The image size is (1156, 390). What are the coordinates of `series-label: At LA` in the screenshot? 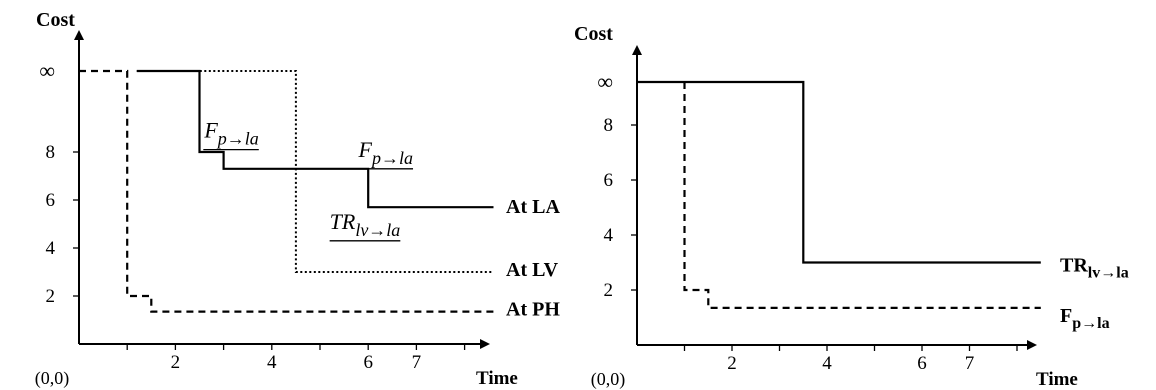 It's located at (533, 207).